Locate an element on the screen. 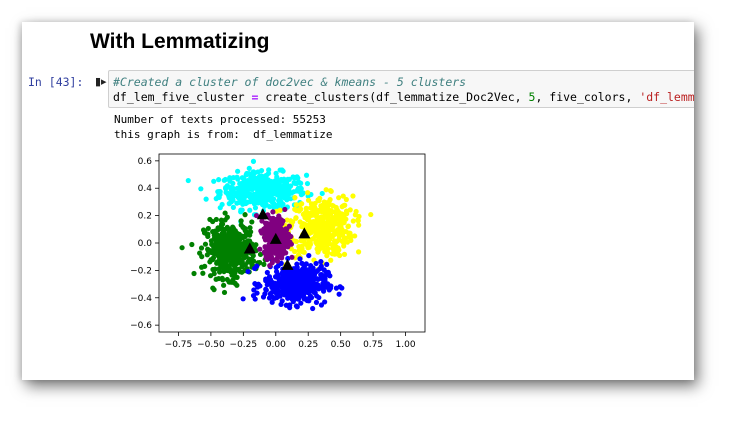 The height and width of the screenshot is (424, 742). y-tick-label: 0.2 is located at coordinates (145, 217).